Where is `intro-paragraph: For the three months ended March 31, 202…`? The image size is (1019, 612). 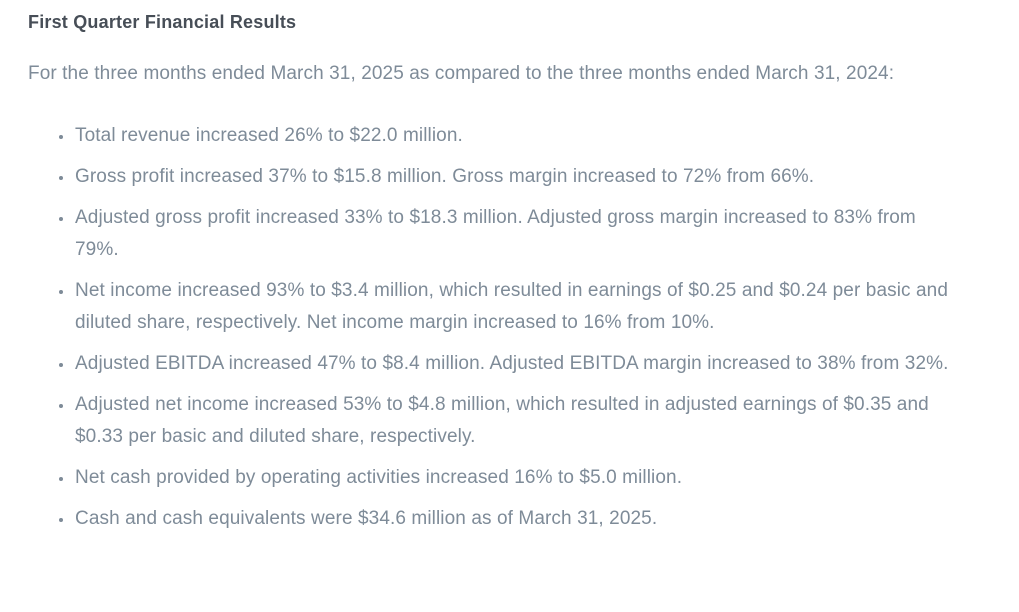 intro-paragraph: For the three months ended March 31, 202… is located at coordinates (461, 73).